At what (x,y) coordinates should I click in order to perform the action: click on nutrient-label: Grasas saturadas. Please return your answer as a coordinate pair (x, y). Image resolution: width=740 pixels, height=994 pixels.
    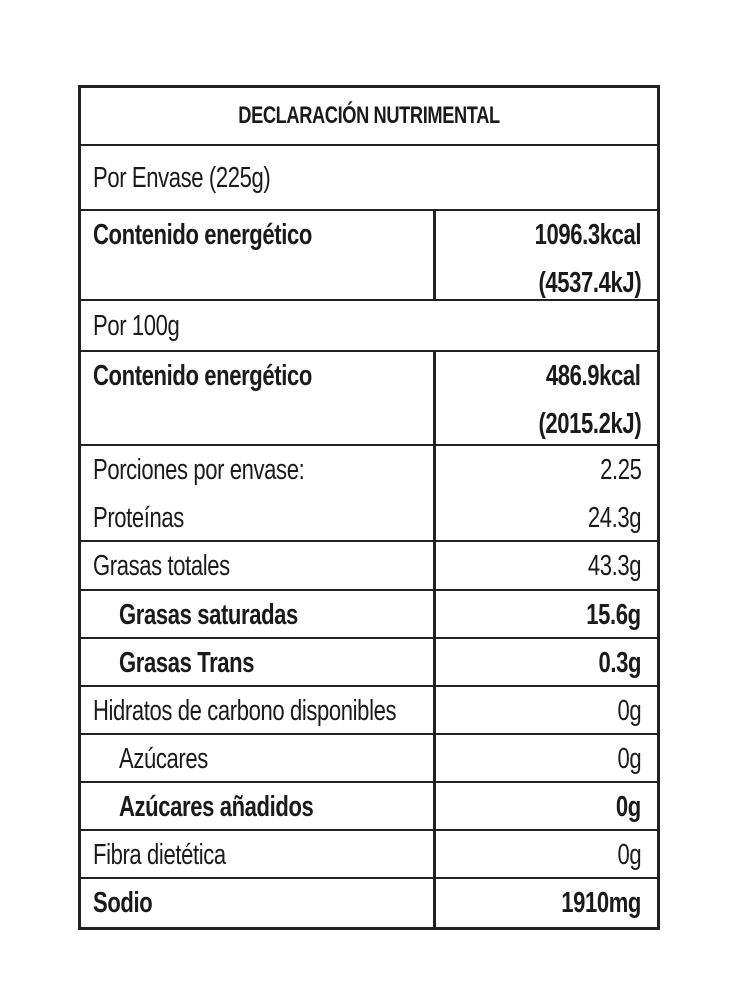
    Looking at the image, I should click on (208, 615).